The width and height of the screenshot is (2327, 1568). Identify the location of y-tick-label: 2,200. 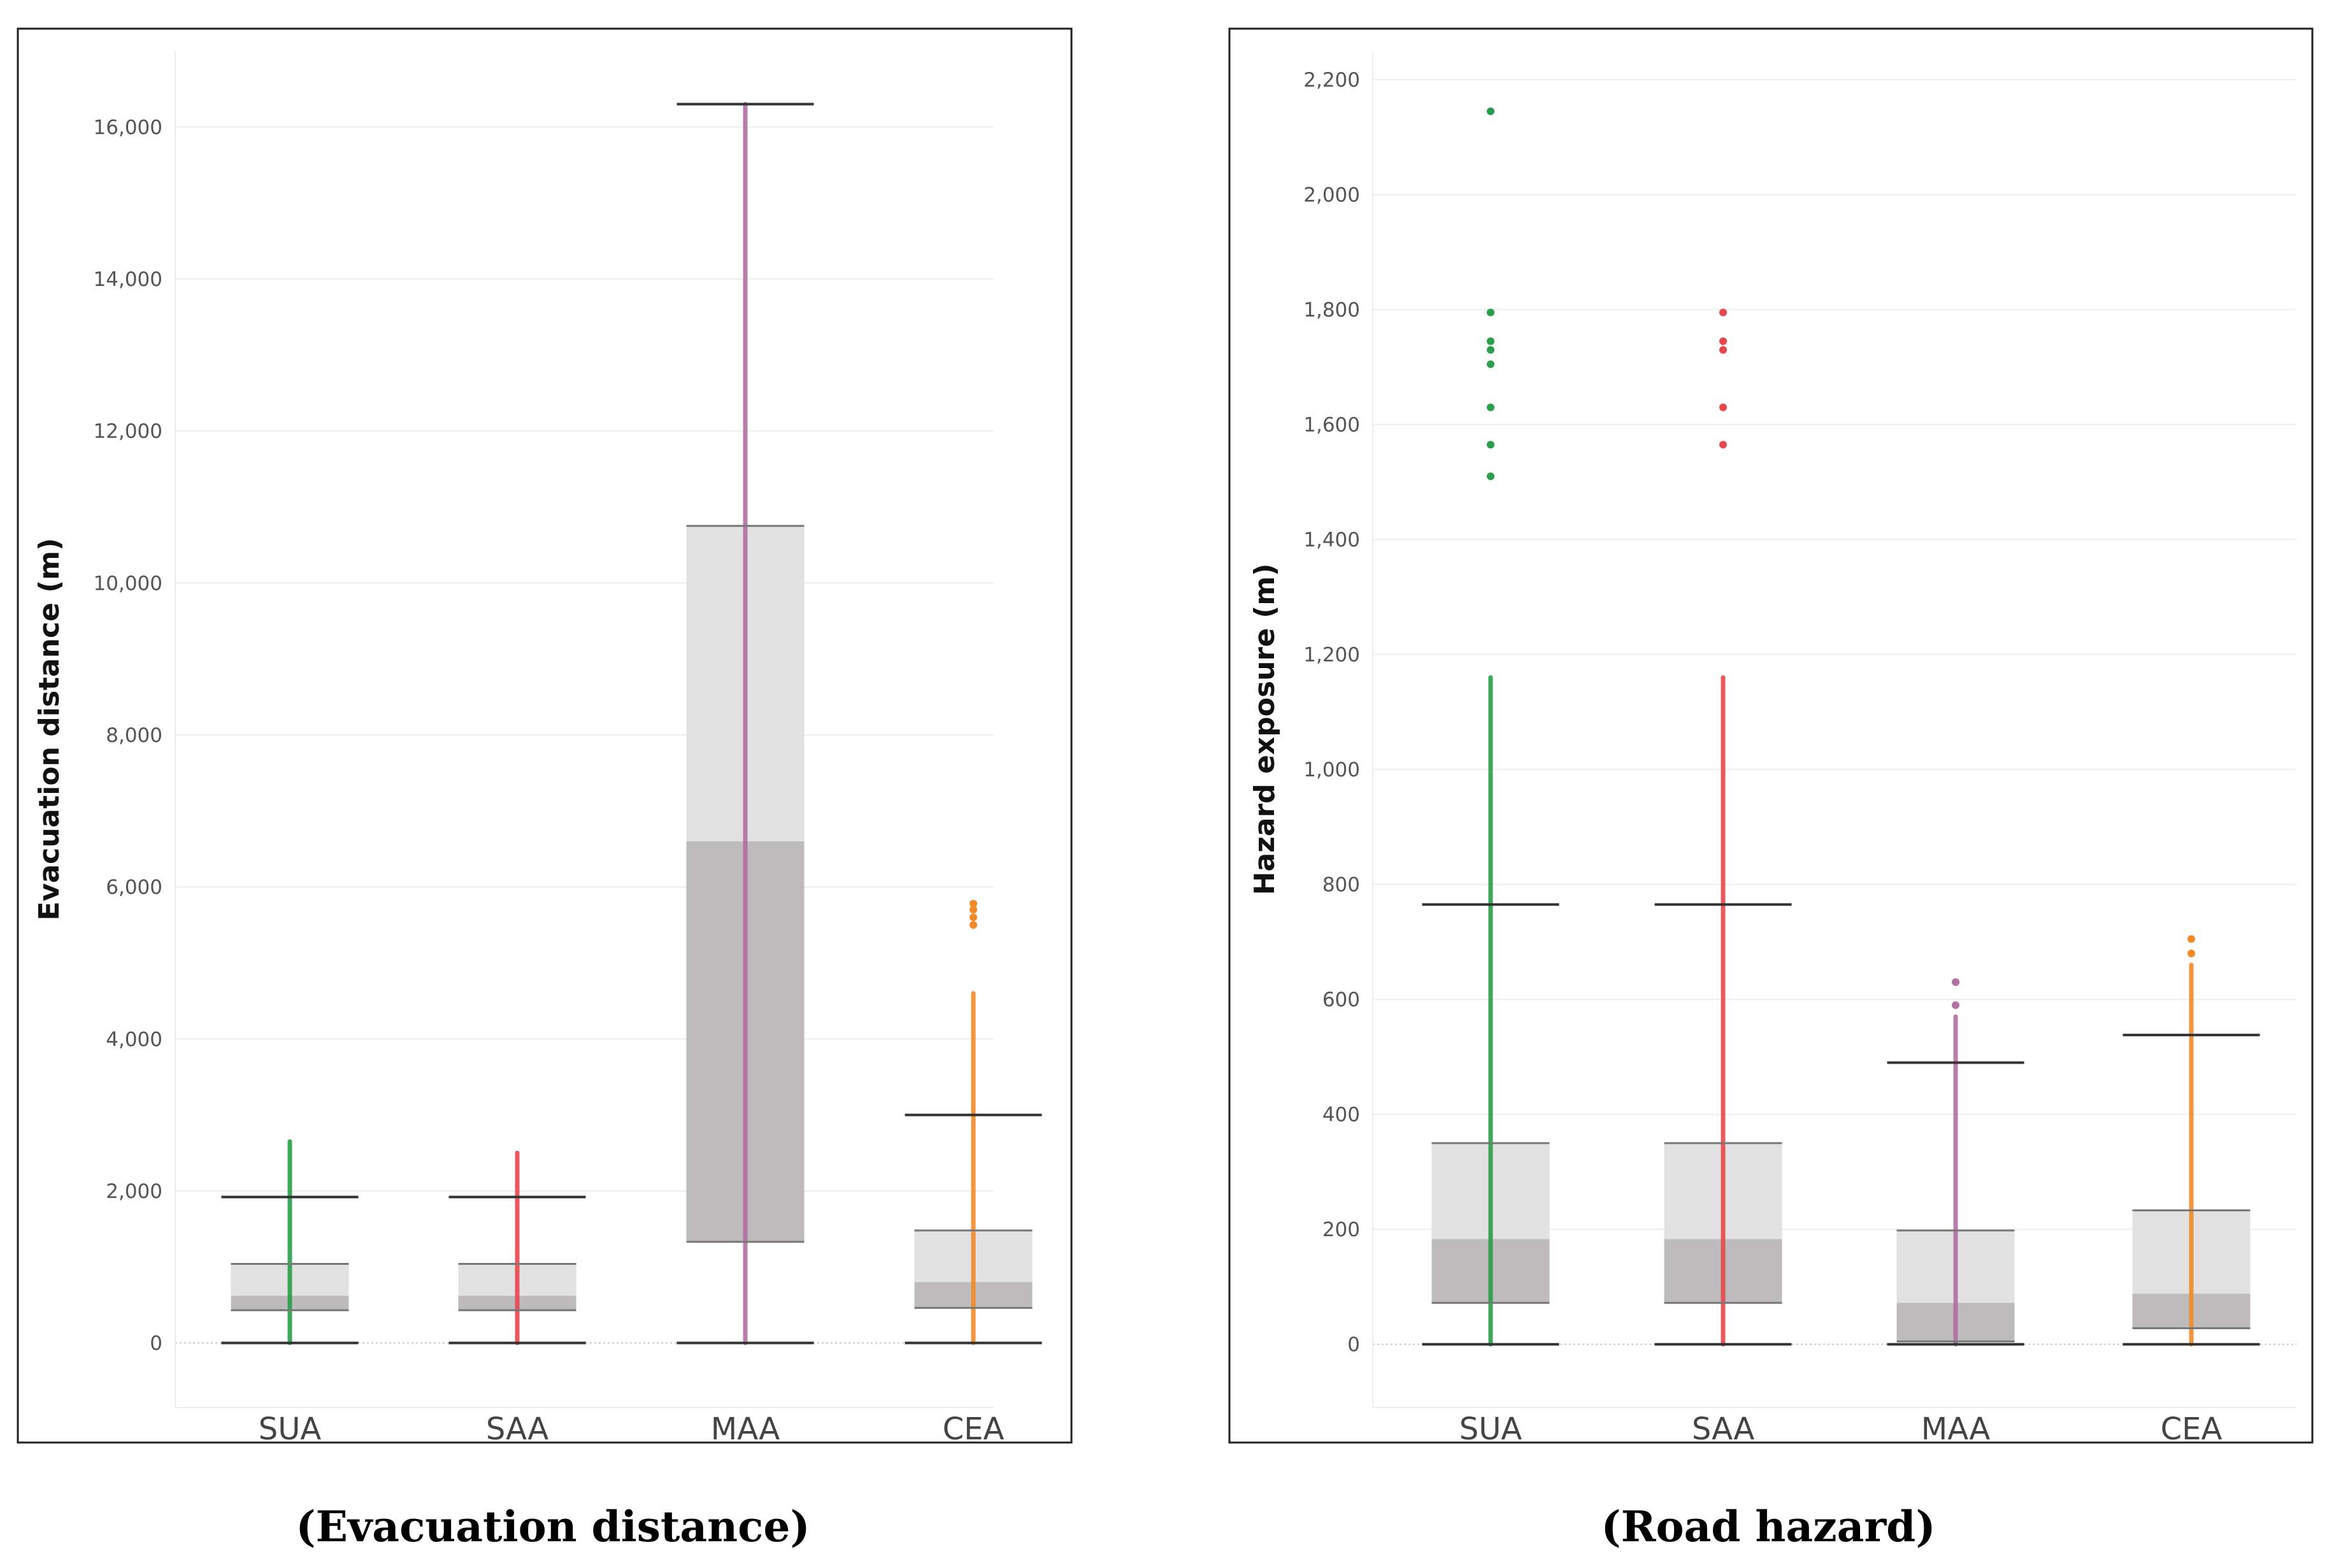
(1331, 80).